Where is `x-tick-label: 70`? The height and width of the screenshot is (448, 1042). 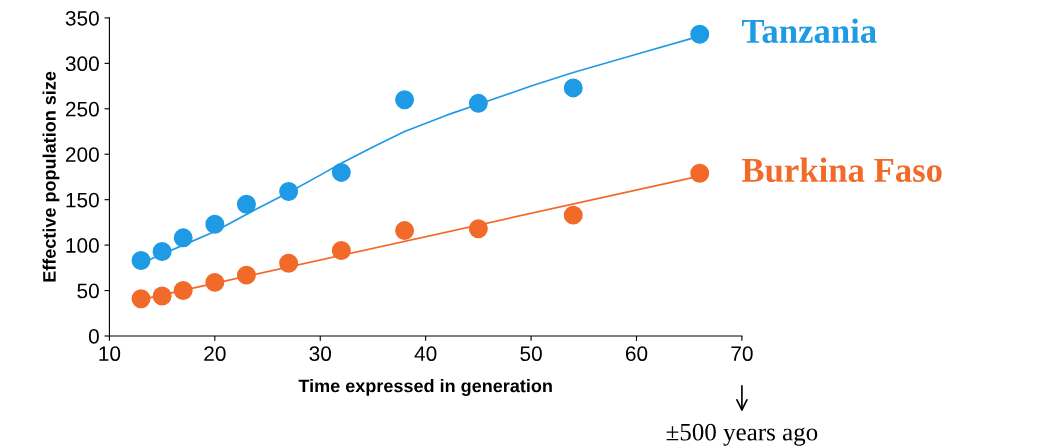
x-tick-label: 70 is located at coordinates (742, 354).